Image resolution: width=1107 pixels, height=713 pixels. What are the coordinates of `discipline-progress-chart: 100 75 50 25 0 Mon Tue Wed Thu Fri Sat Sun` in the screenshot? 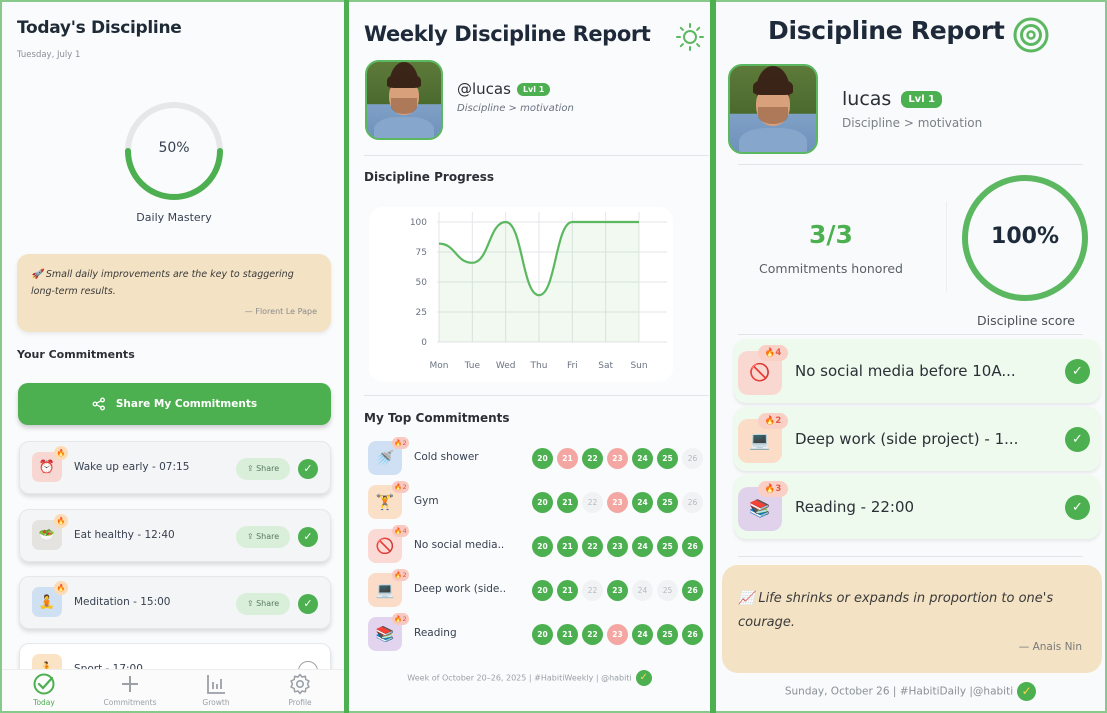 It's located at (521, 294).